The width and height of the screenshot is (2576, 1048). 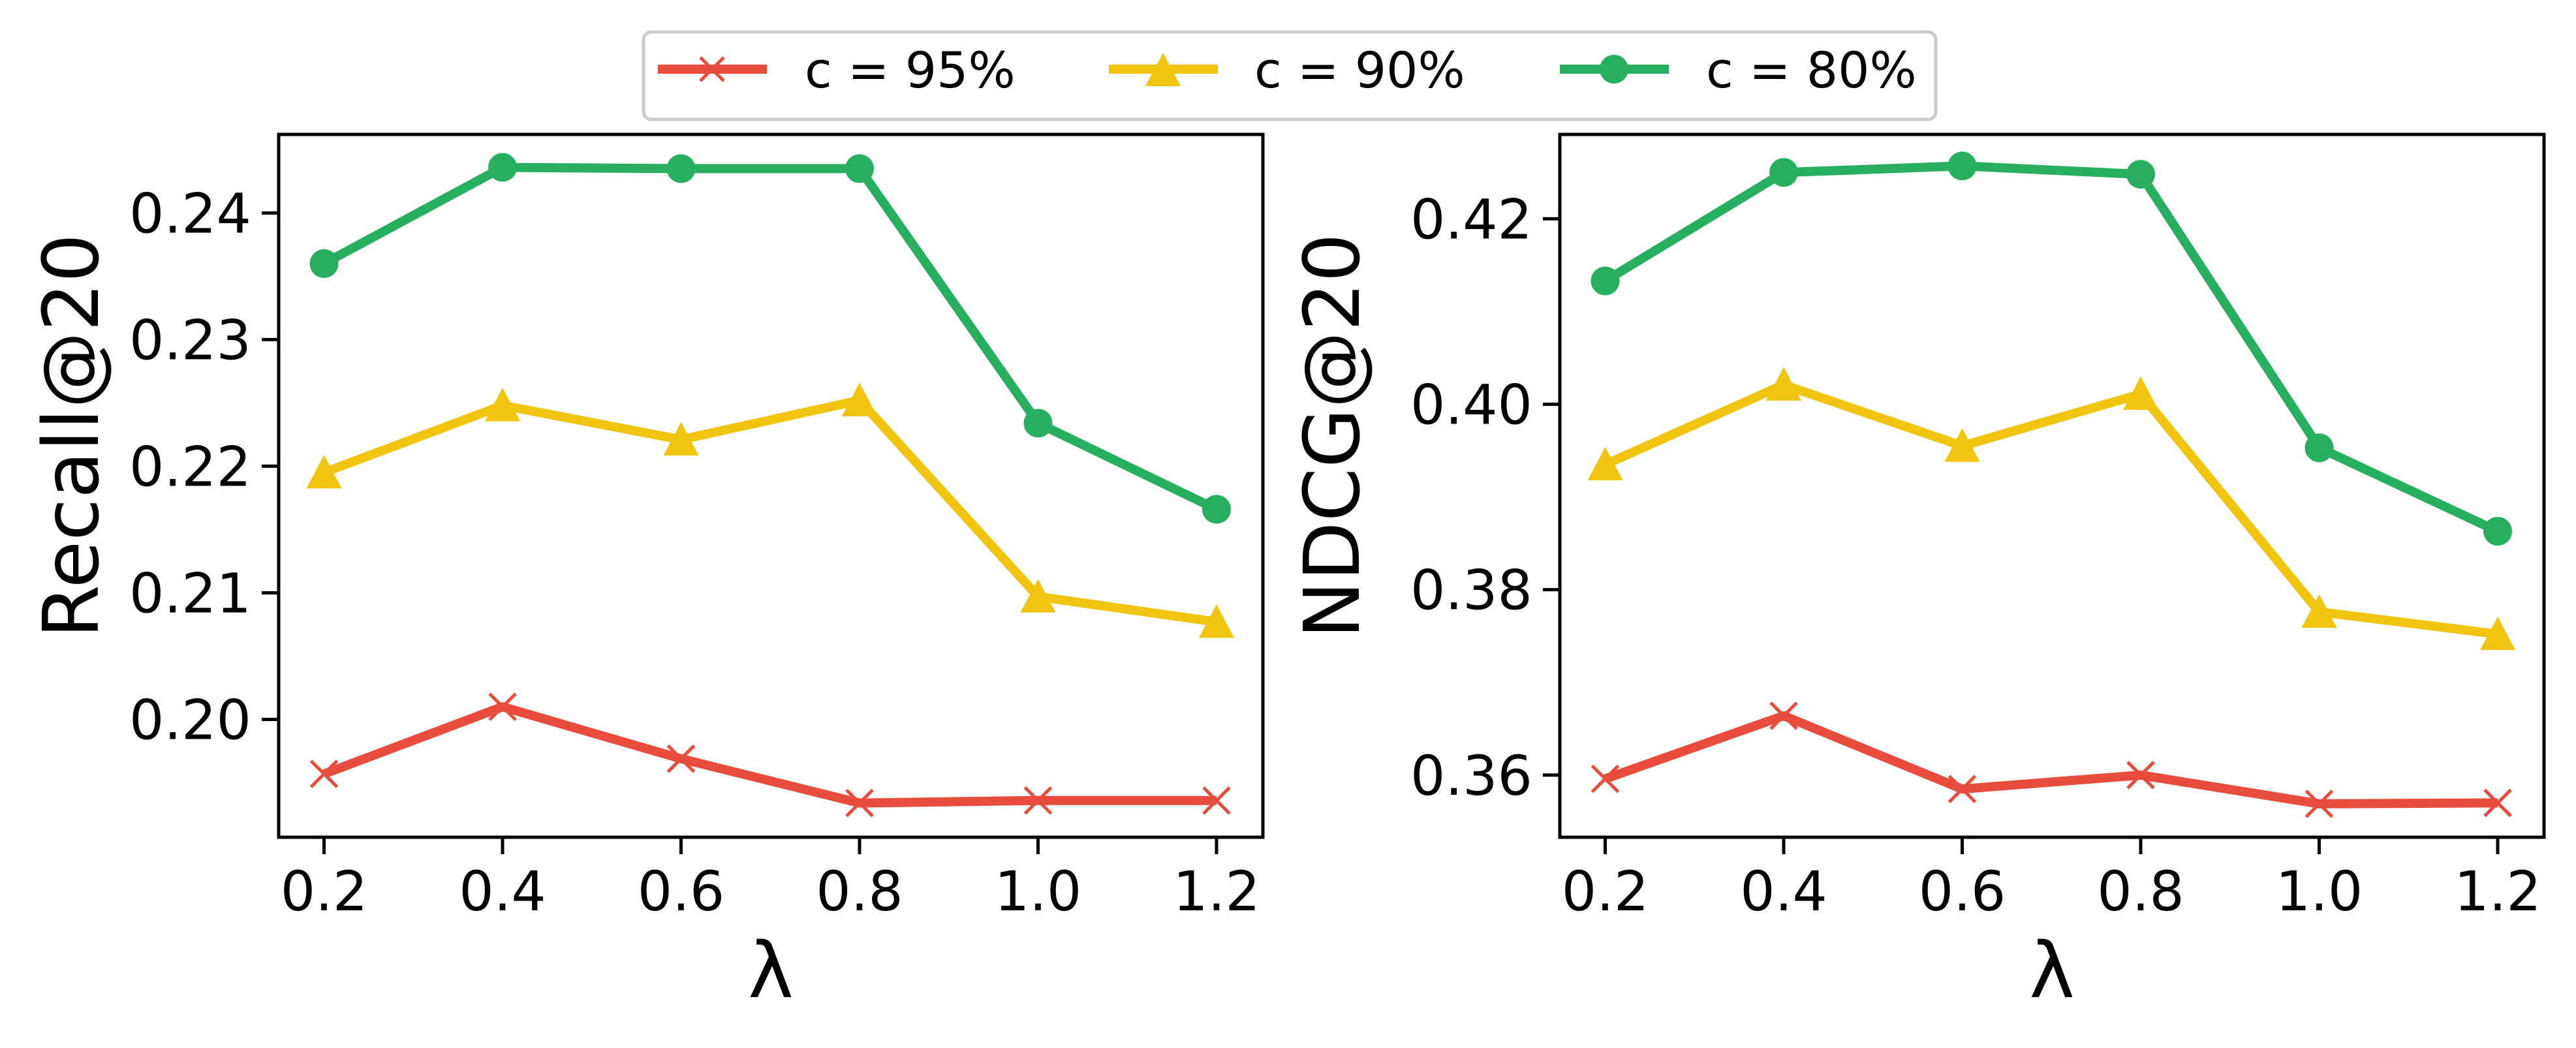 I want to click on legend: c = 95% c = 90% c = 80%, so click(x=1290, y=75).